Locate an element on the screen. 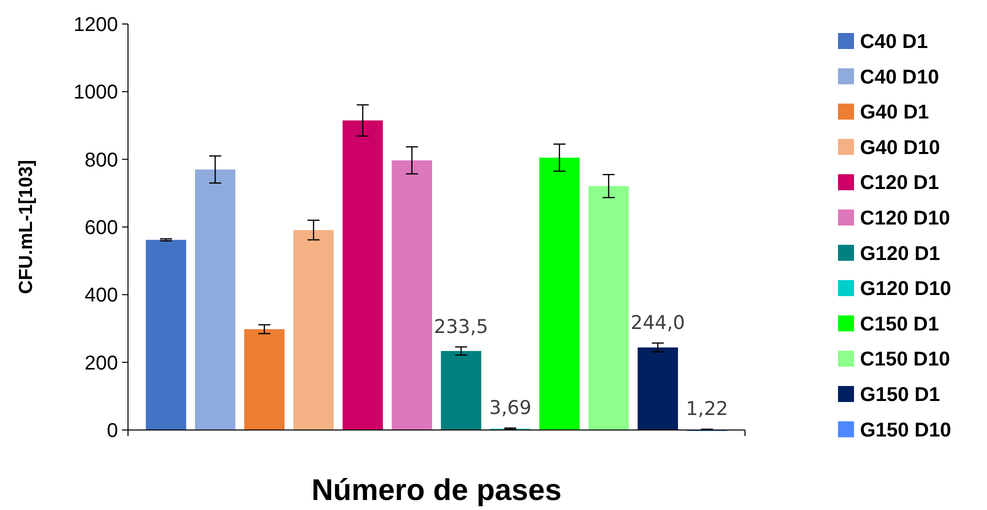 The height and width of the screenshot is (510, 987). y-tick-label: 0 is located at coordinates (112, 431).